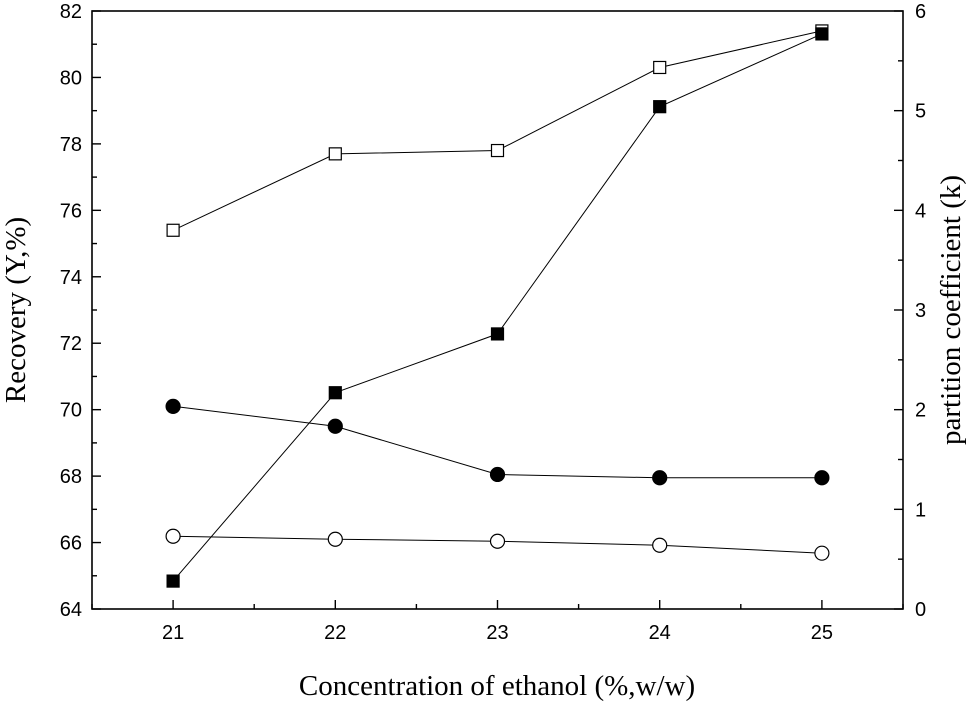 This screenshot has width=969, height=703. Describe the element at coordinates (71, 411) in the screenshot. I see `y-tick-label: 70` at that location.